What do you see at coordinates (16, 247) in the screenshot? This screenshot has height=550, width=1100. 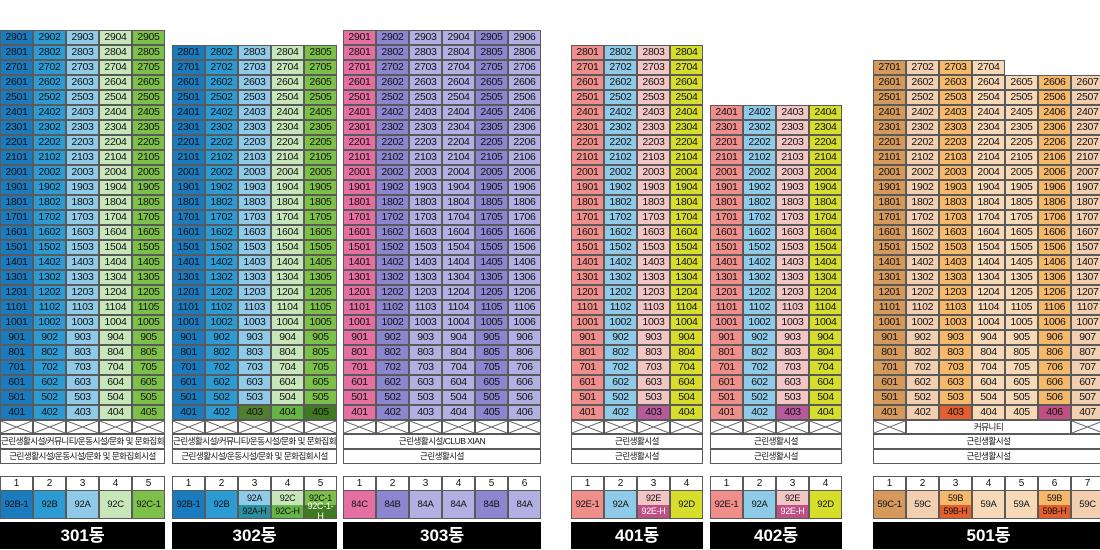 I see `unit-cell: 1501` at bounding box center [16, 247].